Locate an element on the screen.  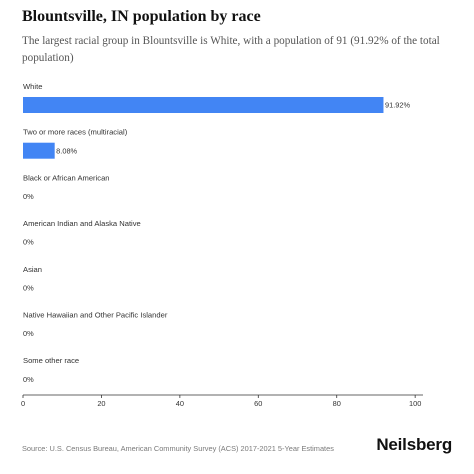
category-label: White is located at coordinates (32, 86).